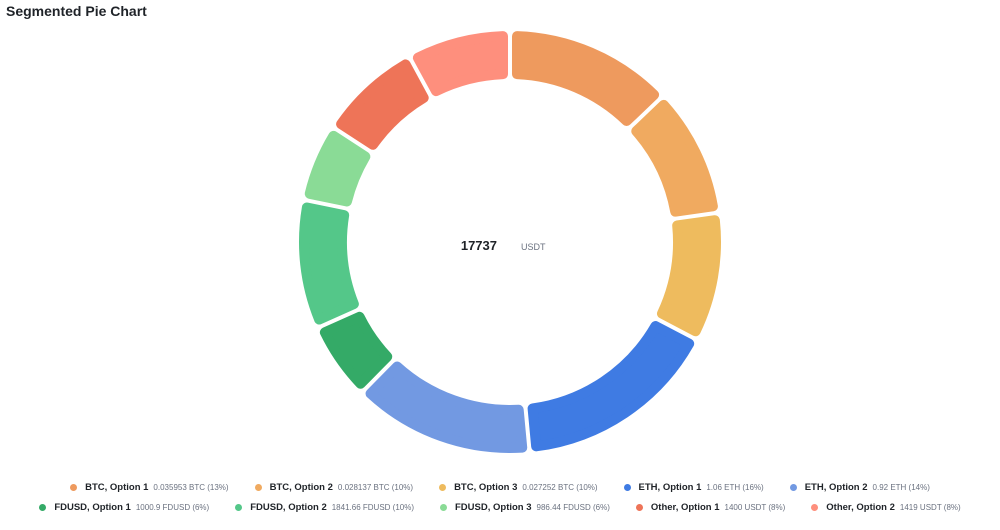 The width and height of the screenshot is (1000, 530). I want to click on legend-detail: 0.027252 BTC (10%), so click(560, 487).